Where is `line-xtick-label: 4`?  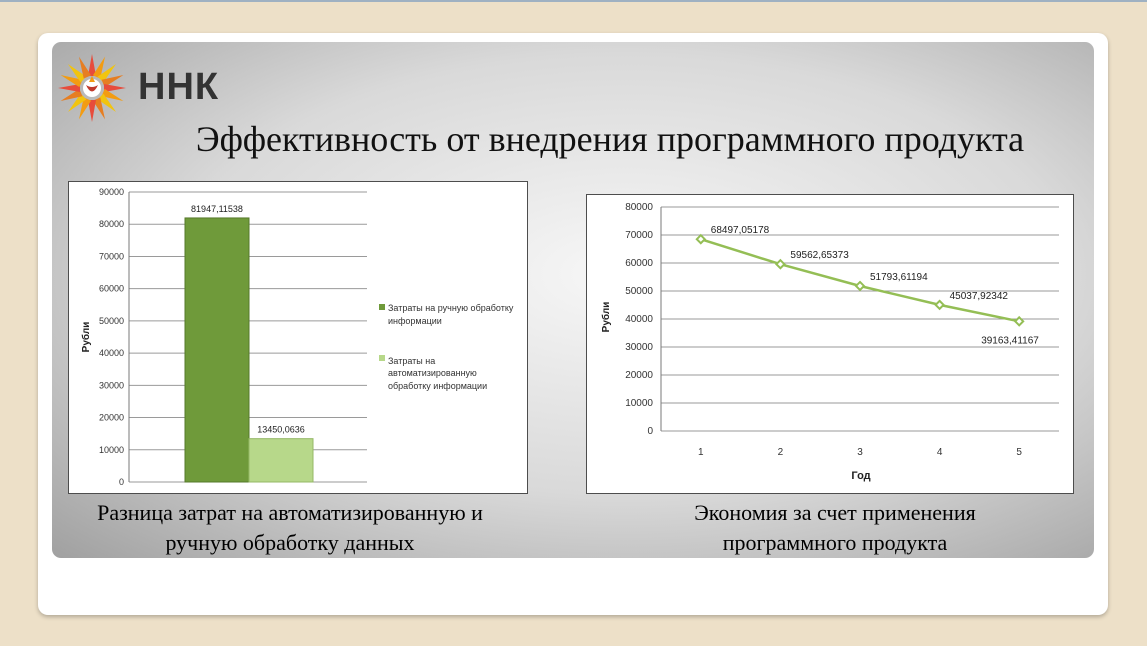
line-xtick-label: 4 is located at coordinates (940, 452).